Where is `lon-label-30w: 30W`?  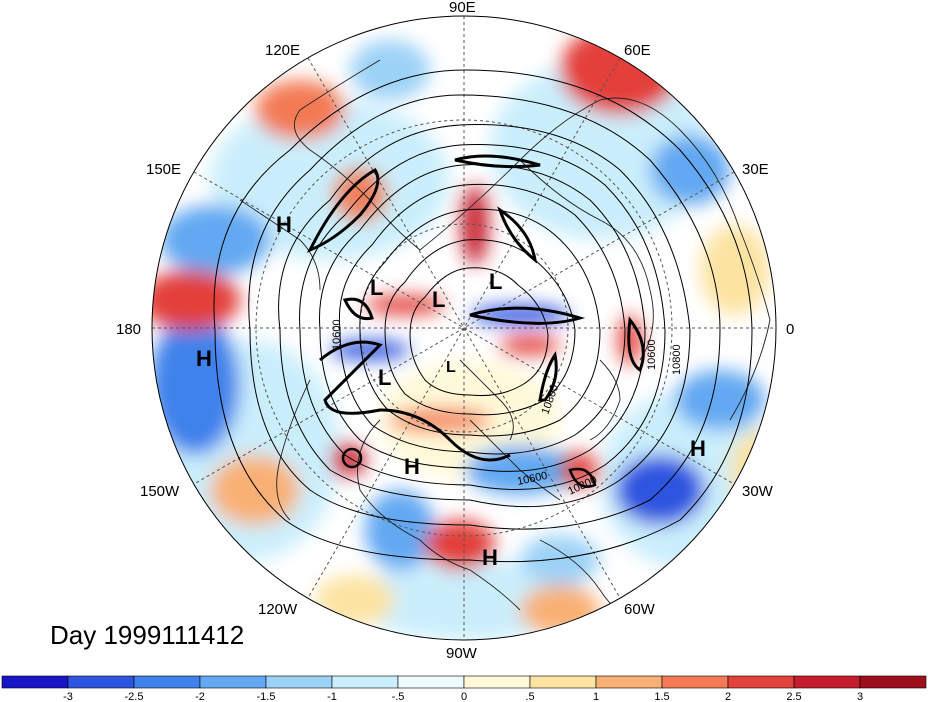
lon-label-30w: 30W is located at coordinates (758, 491).